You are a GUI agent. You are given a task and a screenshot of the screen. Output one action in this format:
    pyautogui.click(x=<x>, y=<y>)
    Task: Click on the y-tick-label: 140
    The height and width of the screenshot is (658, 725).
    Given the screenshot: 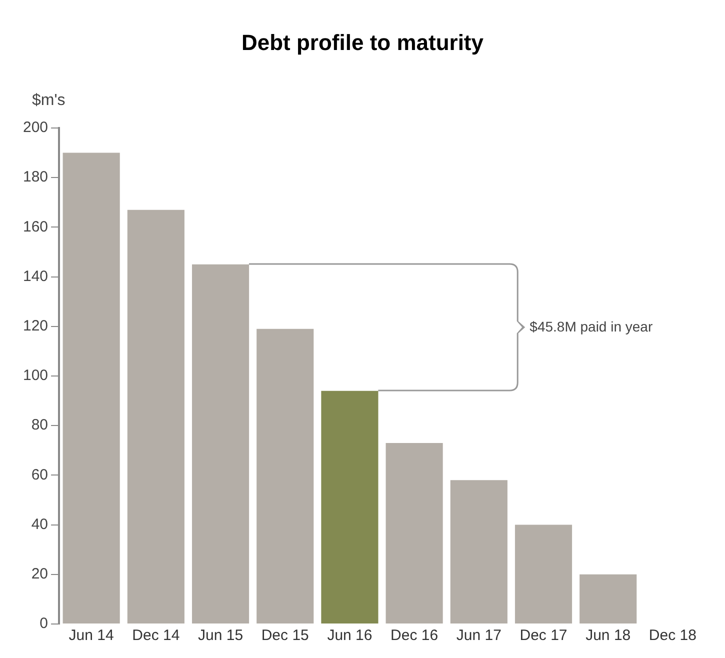 What is the action you would take?
    pyautogui.click(x=35, y=276)
    